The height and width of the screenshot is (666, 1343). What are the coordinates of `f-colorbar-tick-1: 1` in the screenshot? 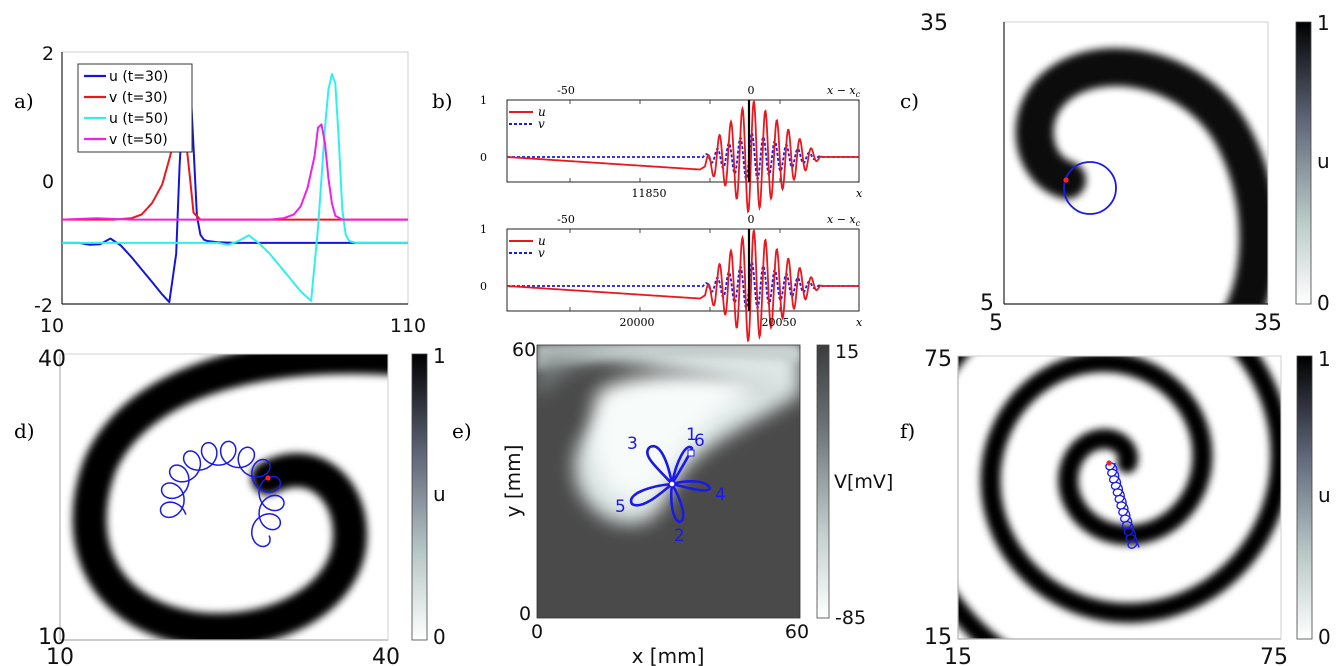 It's located at (1324, 359).